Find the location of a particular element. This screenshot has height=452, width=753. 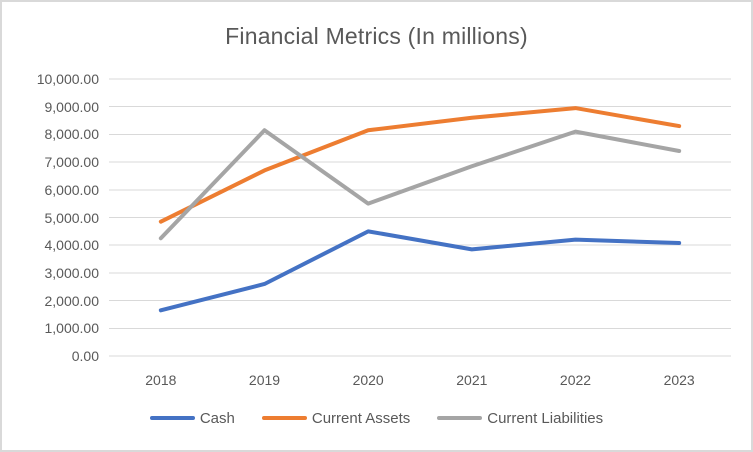

y-tick-label: 5,000.00 is located at coordinates (72, 217).